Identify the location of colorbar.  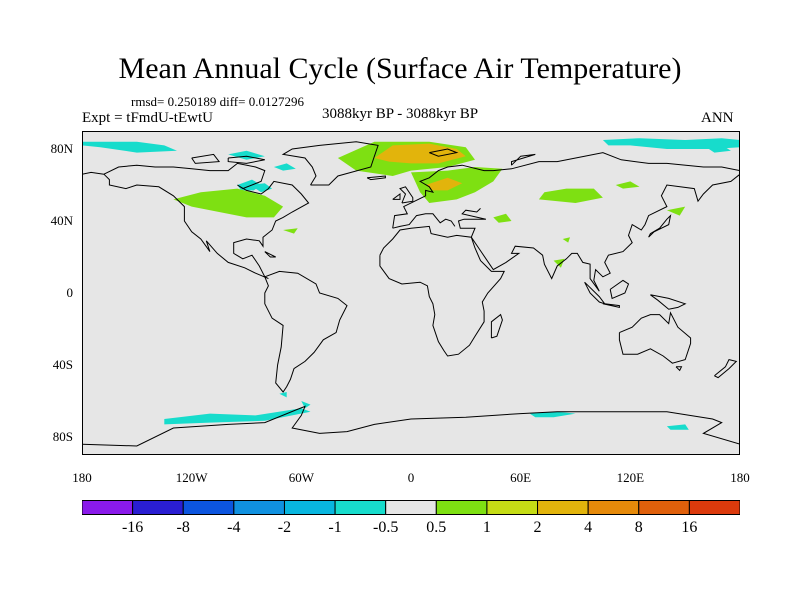
(411, 507).